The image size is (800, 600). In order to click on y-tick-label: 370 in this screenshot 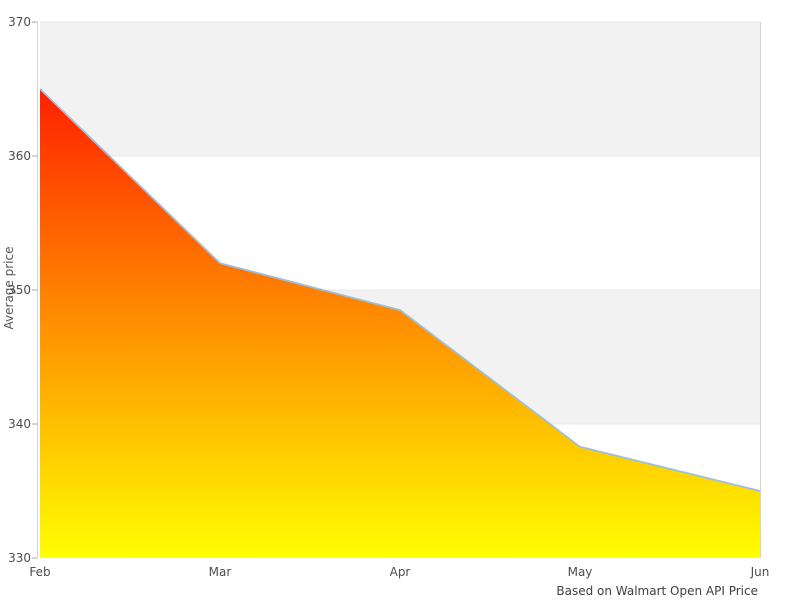, I will do `click(19, 22)`.